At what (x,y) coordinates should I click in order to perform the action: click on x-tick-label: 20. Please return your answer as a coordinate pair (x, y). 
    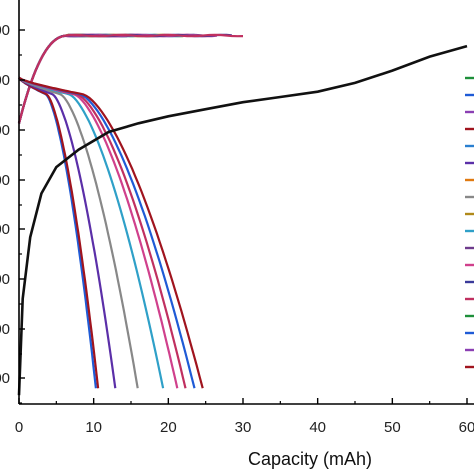
    Looking at the image, I should click on (168, 427).